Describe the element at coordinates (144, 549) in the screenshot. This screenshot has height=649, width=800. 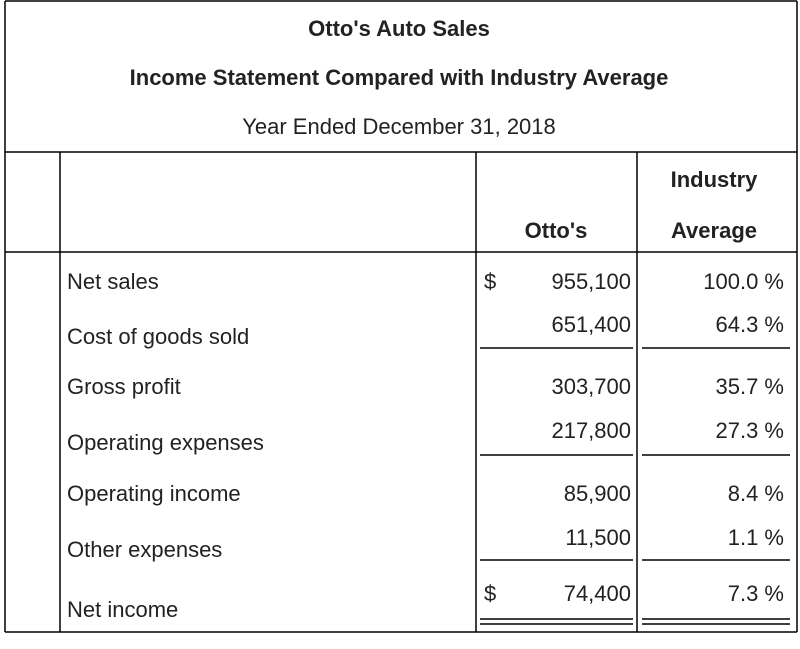
I see `row-label: Other expenses` at that location.